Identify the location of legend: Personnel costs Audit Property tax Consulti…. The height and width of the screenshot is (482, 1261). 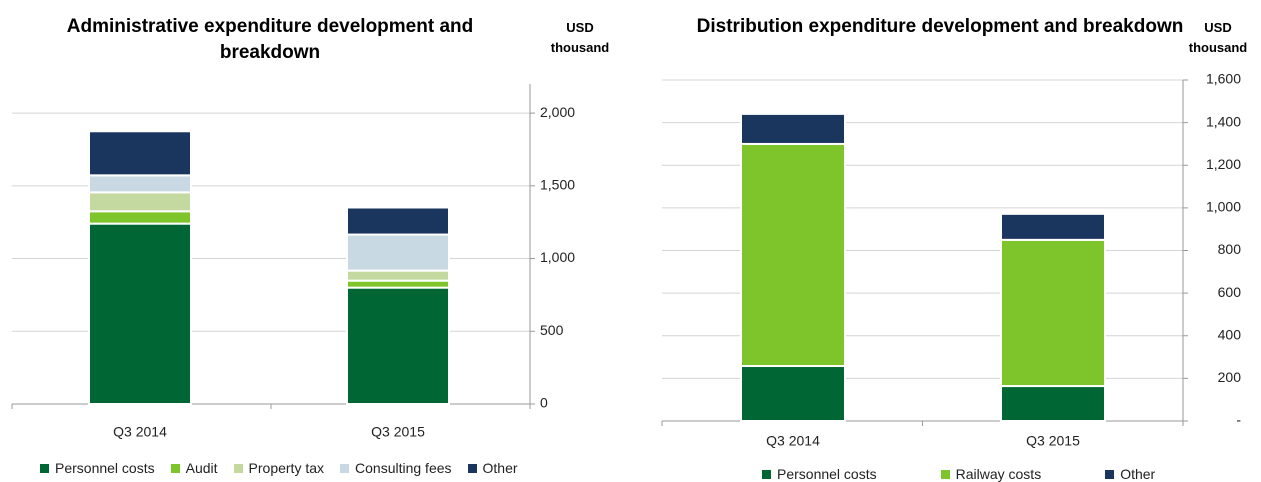
(279, 468).